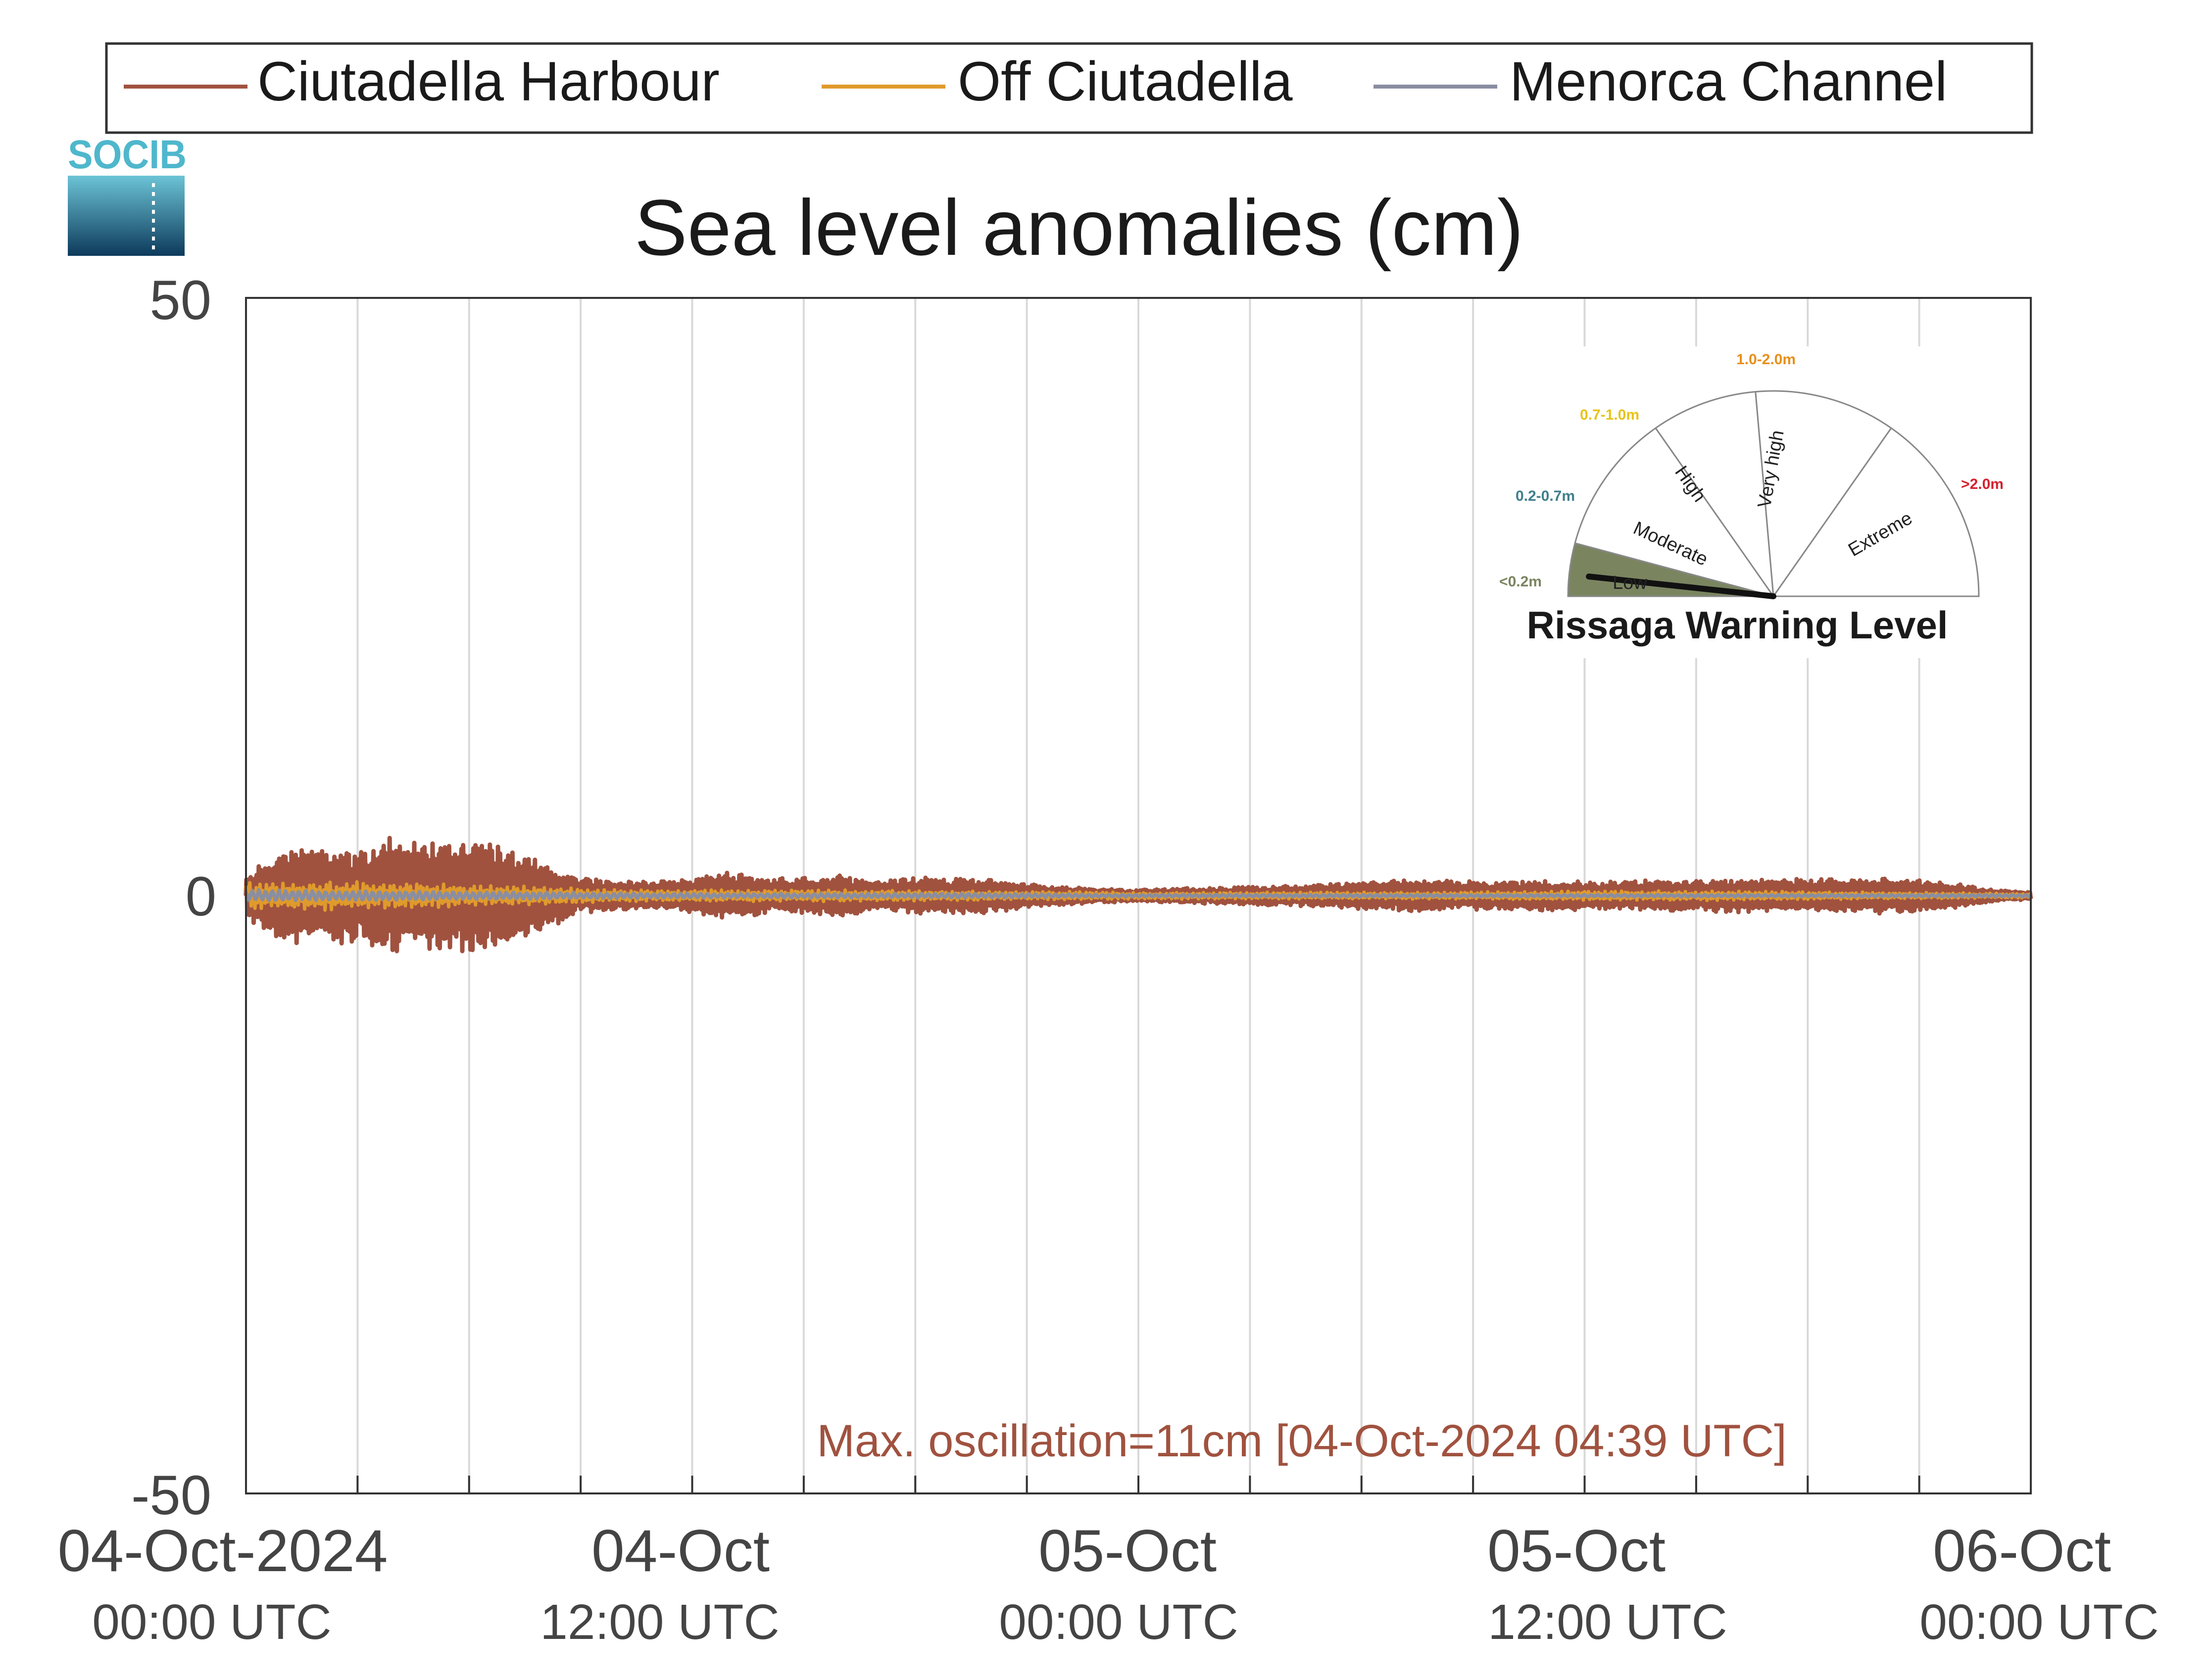  What do you see at coordinates (1630, 583) in the screenshot?
I see `gauge-sector-label-low: Low` at bounding box center [1630, 583].